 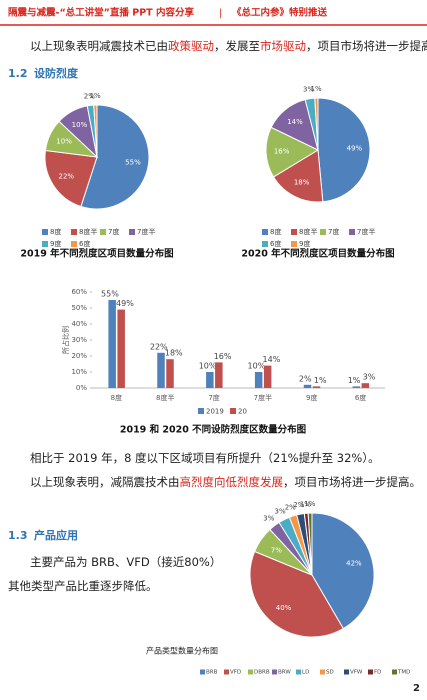 I want to click on y-tick-label: 50%, so click(x=79, y=308).